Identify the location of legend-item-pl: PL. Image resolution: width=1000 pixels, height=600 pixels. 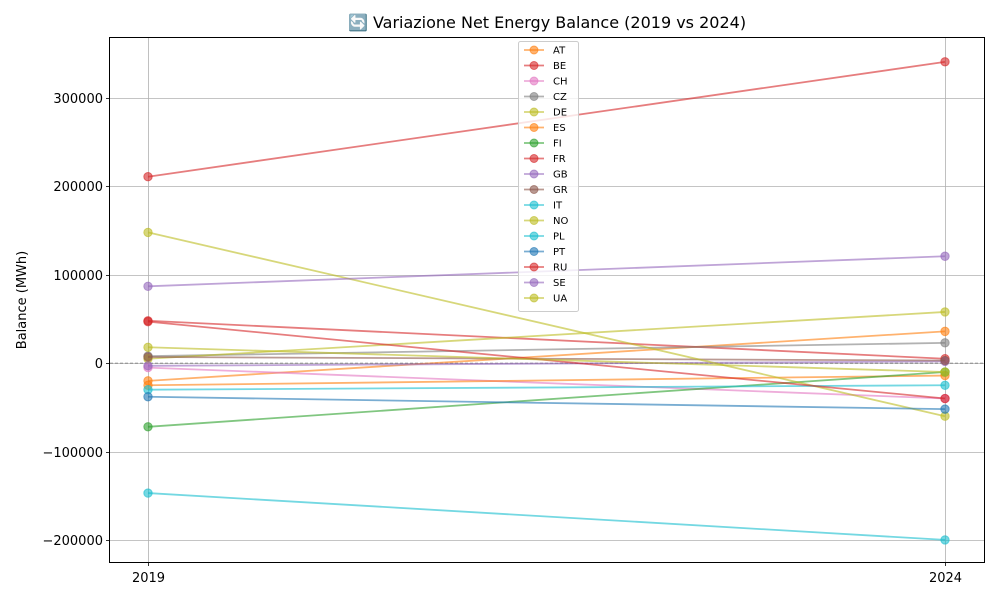
(544, 237).